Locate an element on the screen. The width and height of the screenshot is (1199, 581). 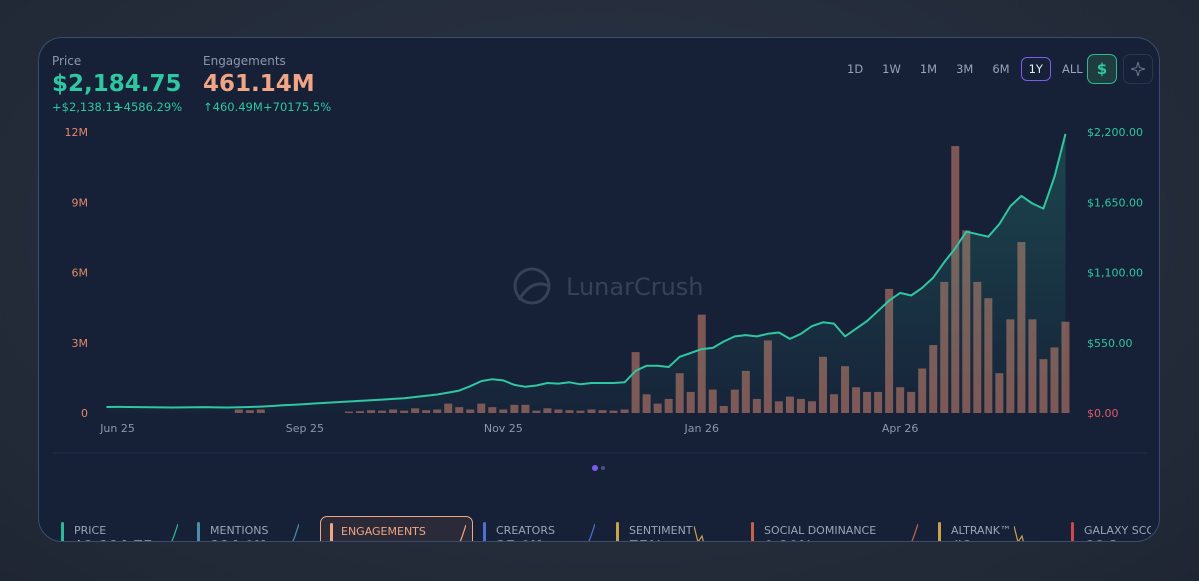
price-change-pct: +4586.29% is located at coordinates (148, 107).